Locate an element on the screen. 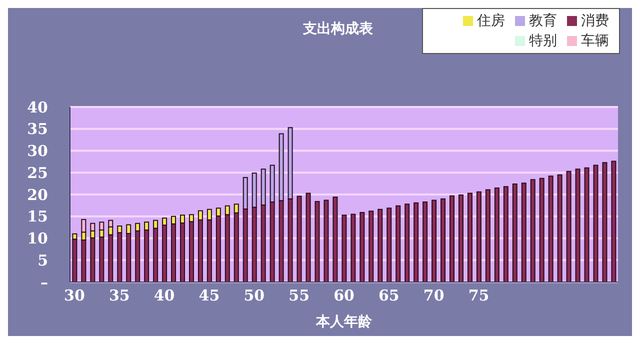 The height and width of the screenshot is (344, 640). x-axis-title: 本人年龄 is located at coordinates (344, 322).